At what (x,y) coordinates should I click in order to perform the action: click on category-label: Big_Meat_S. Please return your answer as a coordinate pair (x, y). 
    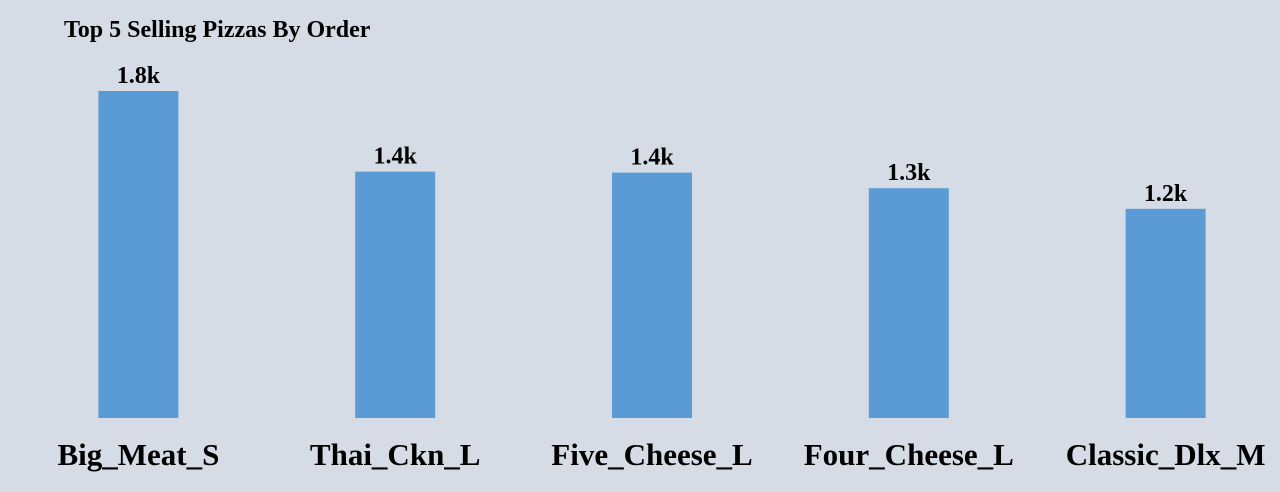
    Looking at the image, I should click on (138, 454).